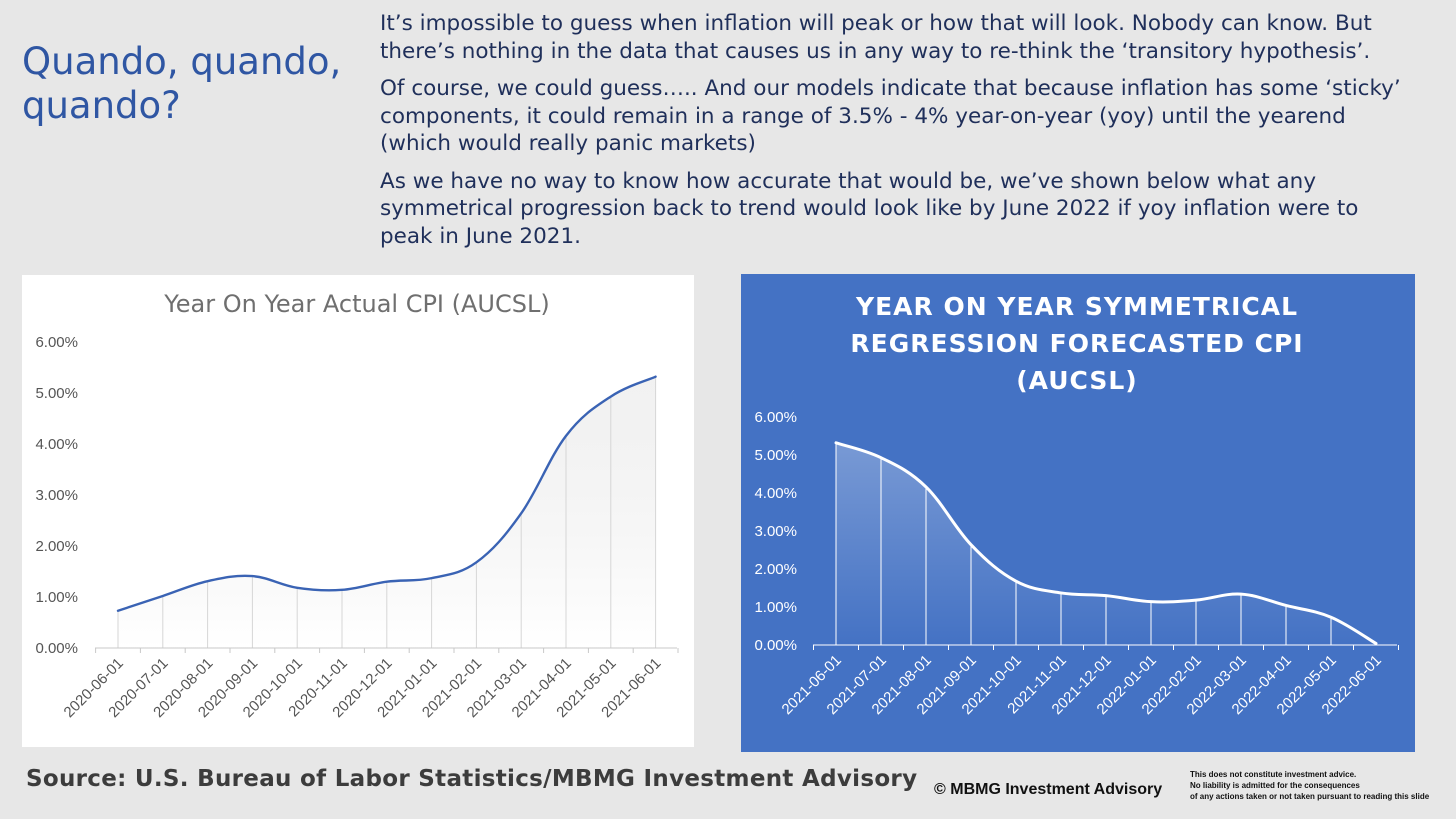  What do you see at coordinates (775, 569) in the screenshot?
I see `forecast-cpi-y-tick-label: 2.00%` at bounding box center [775, 569].